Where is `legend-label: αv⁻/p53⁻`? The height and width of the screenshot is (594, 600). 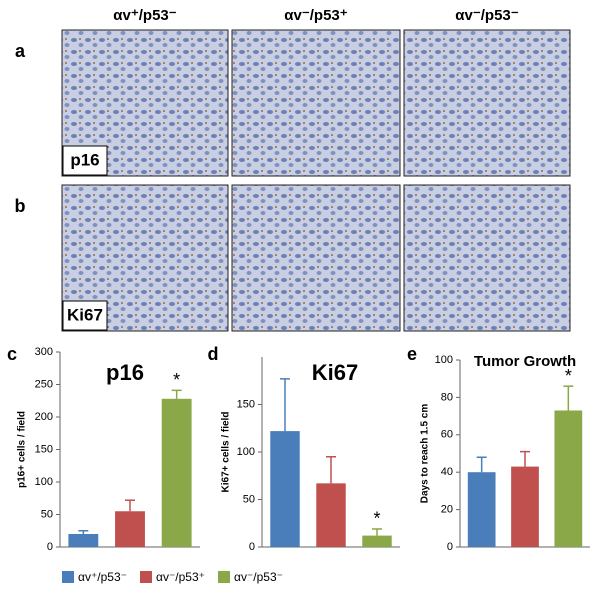 legend-label: αv⁻/p53⁻ is located at coordinates (258, 577).